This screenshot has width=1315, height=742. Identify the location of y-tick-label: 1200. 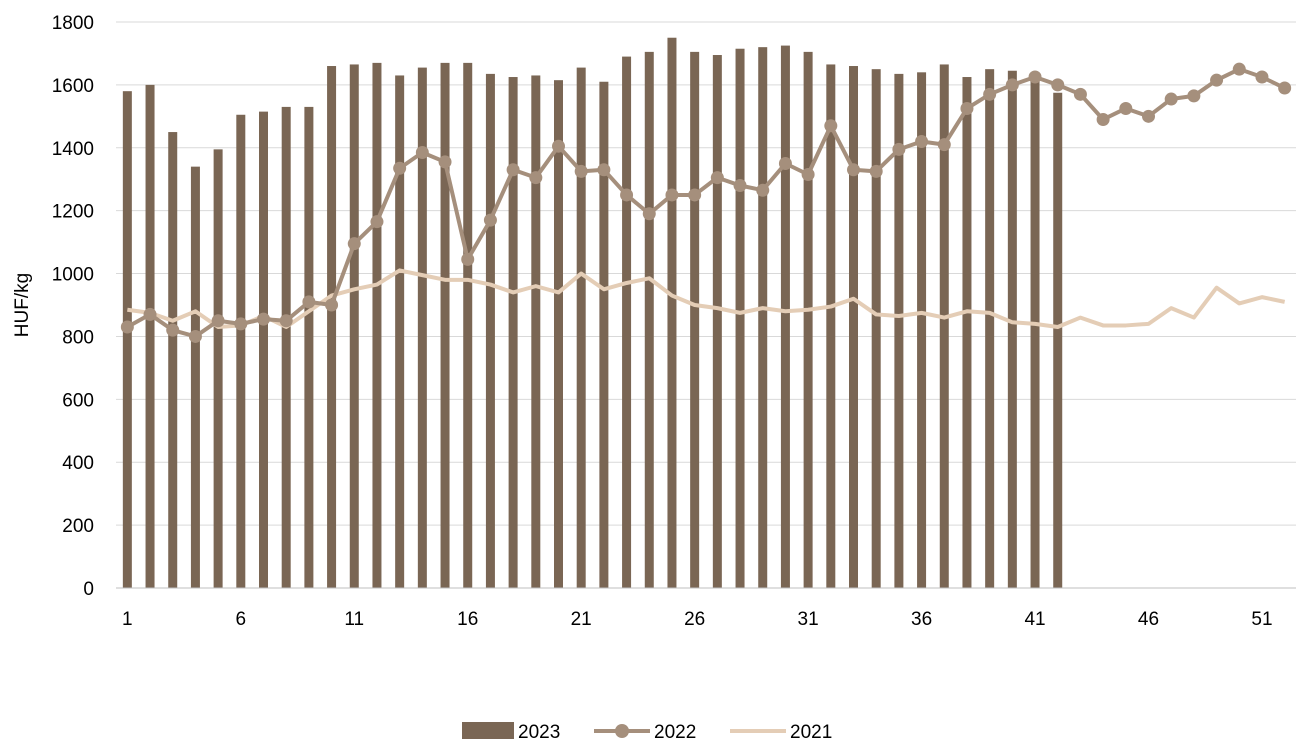
(73, 212).